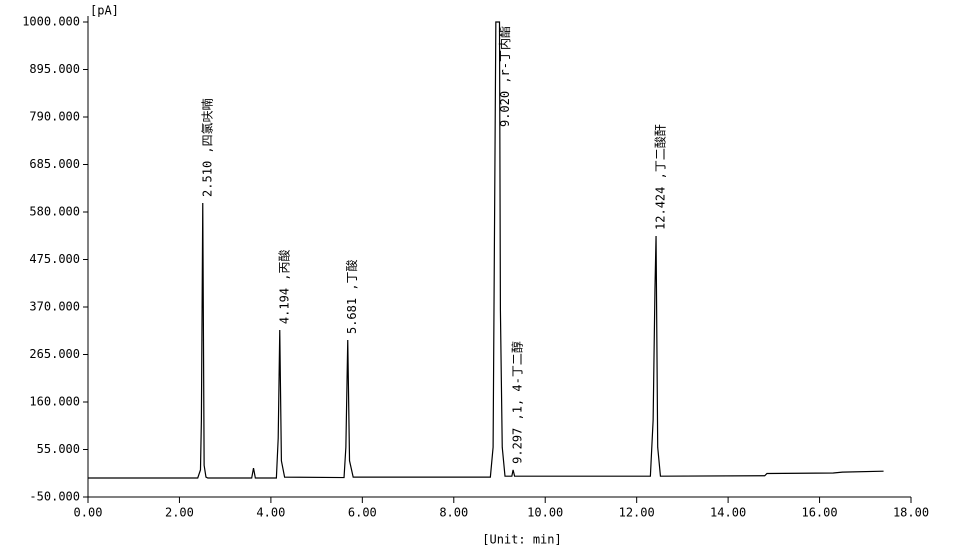 The image size is (957, 549). I want to click on y-tick-label: 55.000, so click(58, 449).